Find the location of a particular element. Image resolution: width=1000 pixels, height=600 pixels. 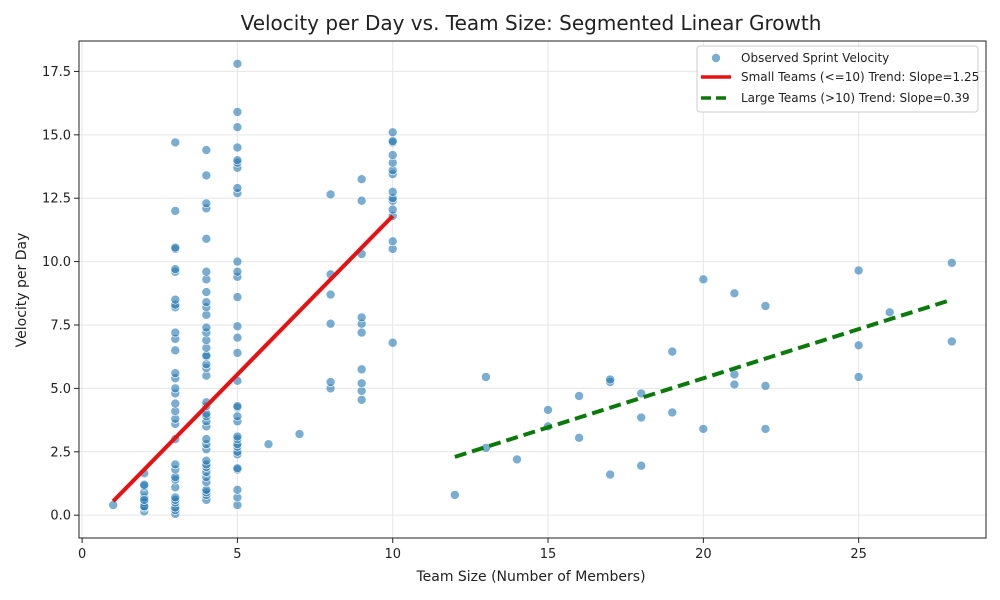

y-axis: 0.0 2.5 5.0 7.5 10.0 12.5 15.0 17.5 is located at coordinates (60, 294).